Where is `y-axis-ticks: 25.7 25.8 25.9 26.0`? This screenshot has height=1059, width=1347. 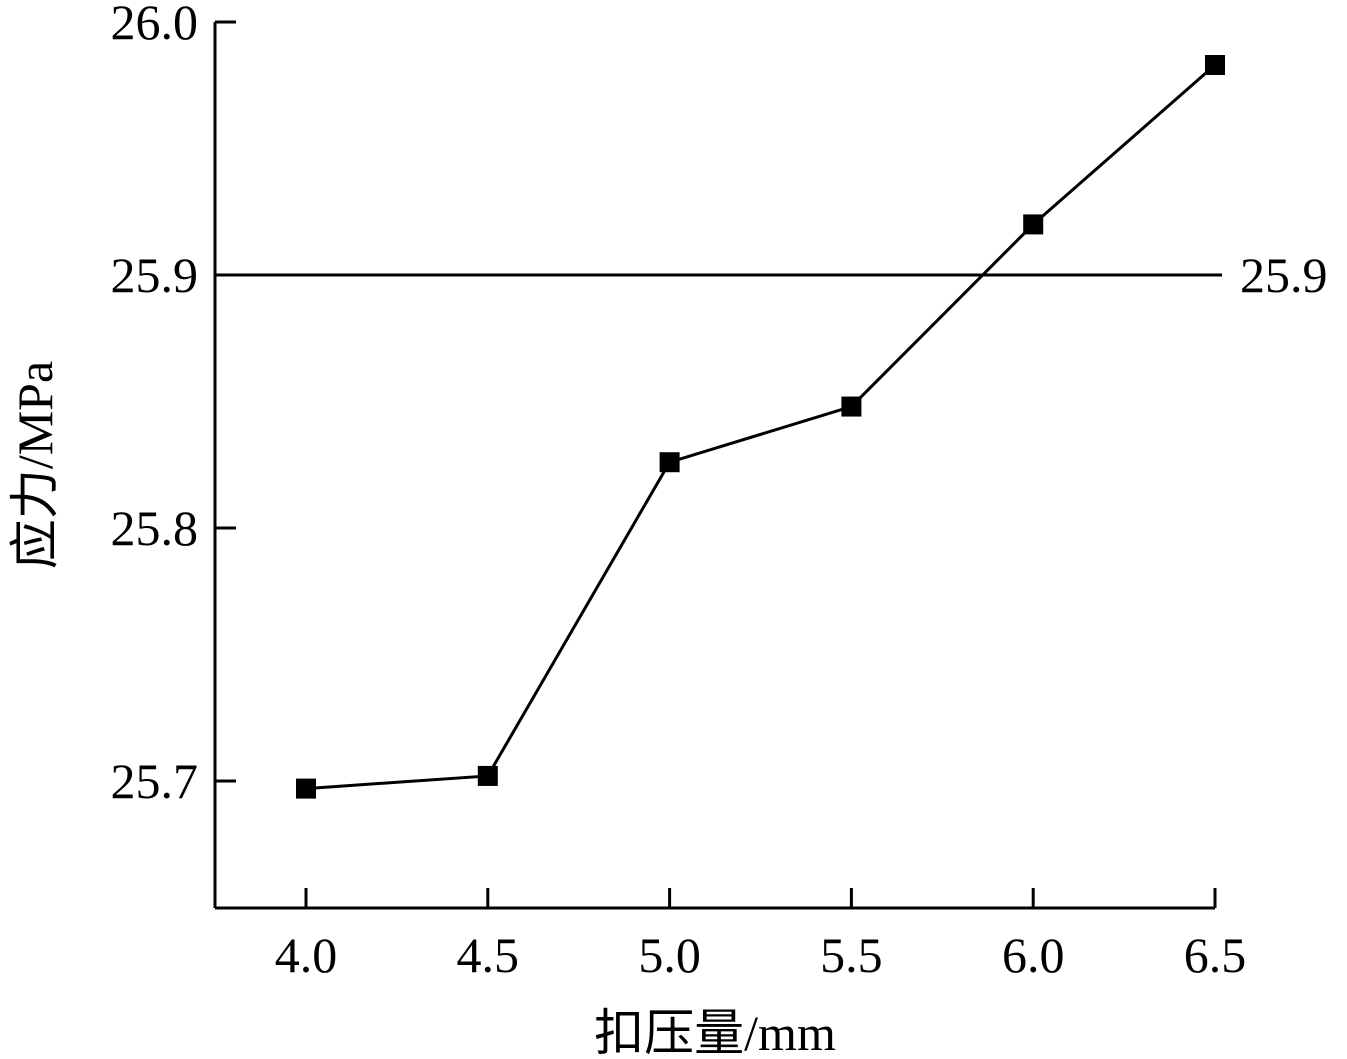
y-axis-ticks: 25.7 25.8 25.9 26.0 is located at coordinates (173, 404).